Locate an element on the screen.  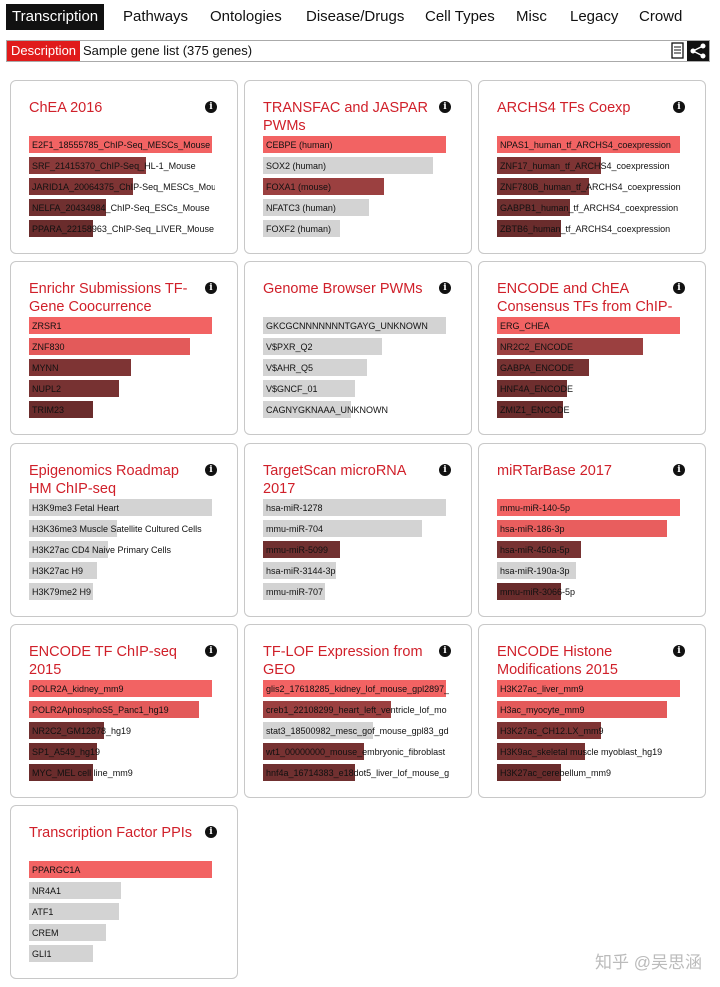
enrichment-row: ZRSR1 is located at coordinates (122, 326).